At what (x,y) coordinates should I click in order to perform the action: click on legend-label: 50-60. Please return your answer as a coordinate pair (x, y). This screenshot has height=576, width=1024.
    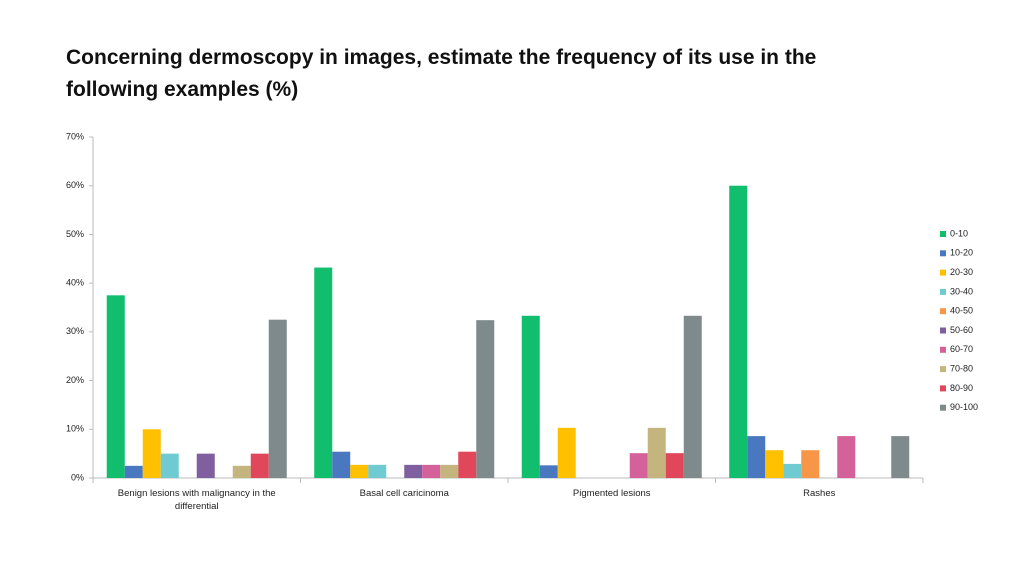
    Looking at the image, I should click on (961, 330).